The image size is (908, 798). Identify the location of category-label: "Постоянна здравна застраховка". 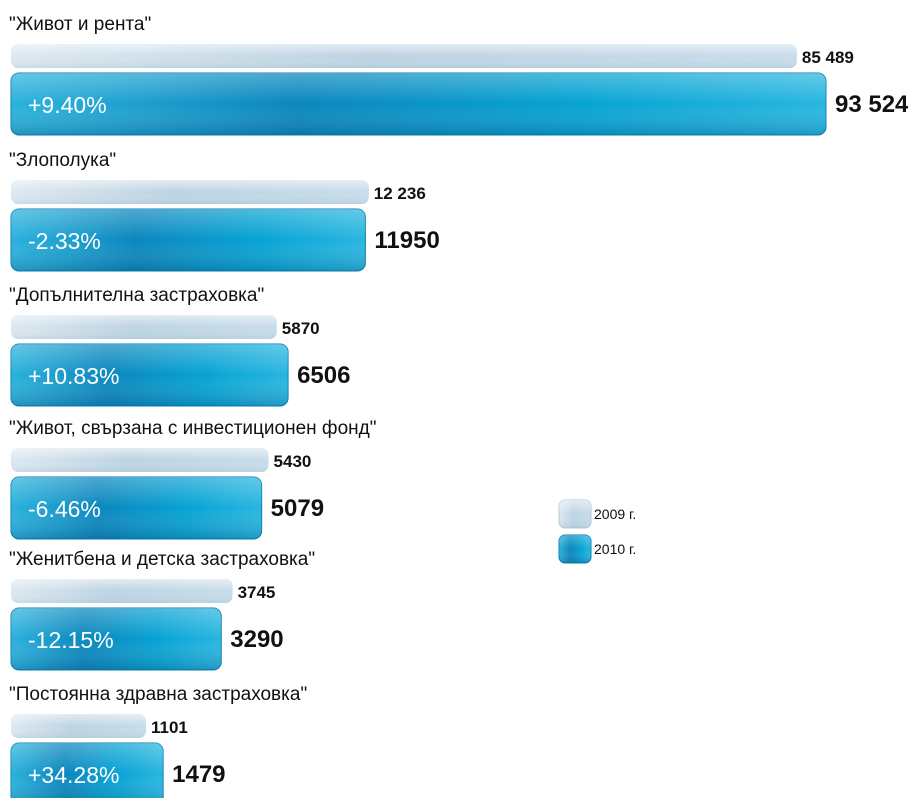
(158, 694).